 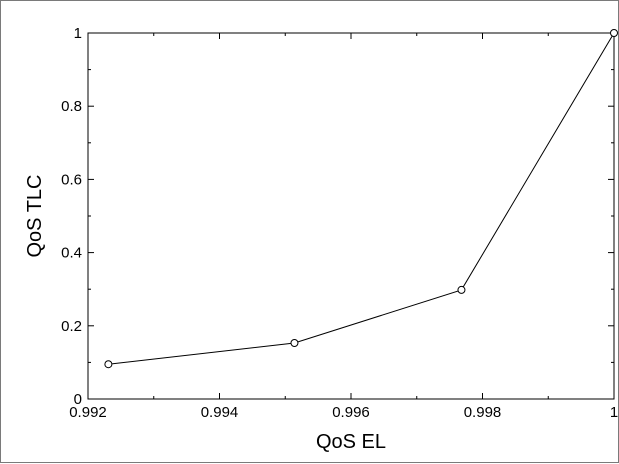 What do you see at coordinates (614, 412) in the screenshot?
I see `x-tick-label: 1` at bounding box center [614, 412].